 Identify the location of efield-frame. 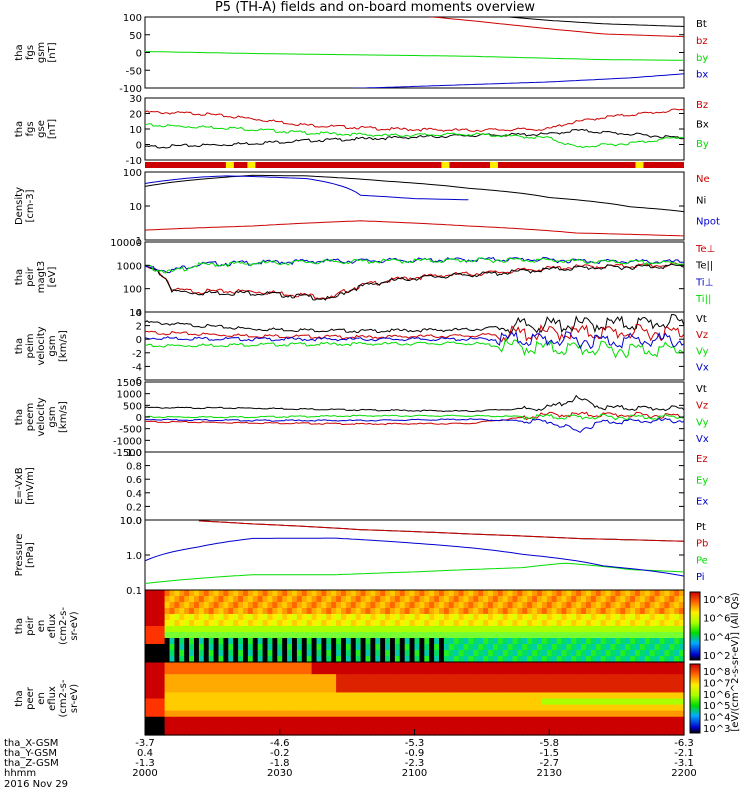
(414, 486).